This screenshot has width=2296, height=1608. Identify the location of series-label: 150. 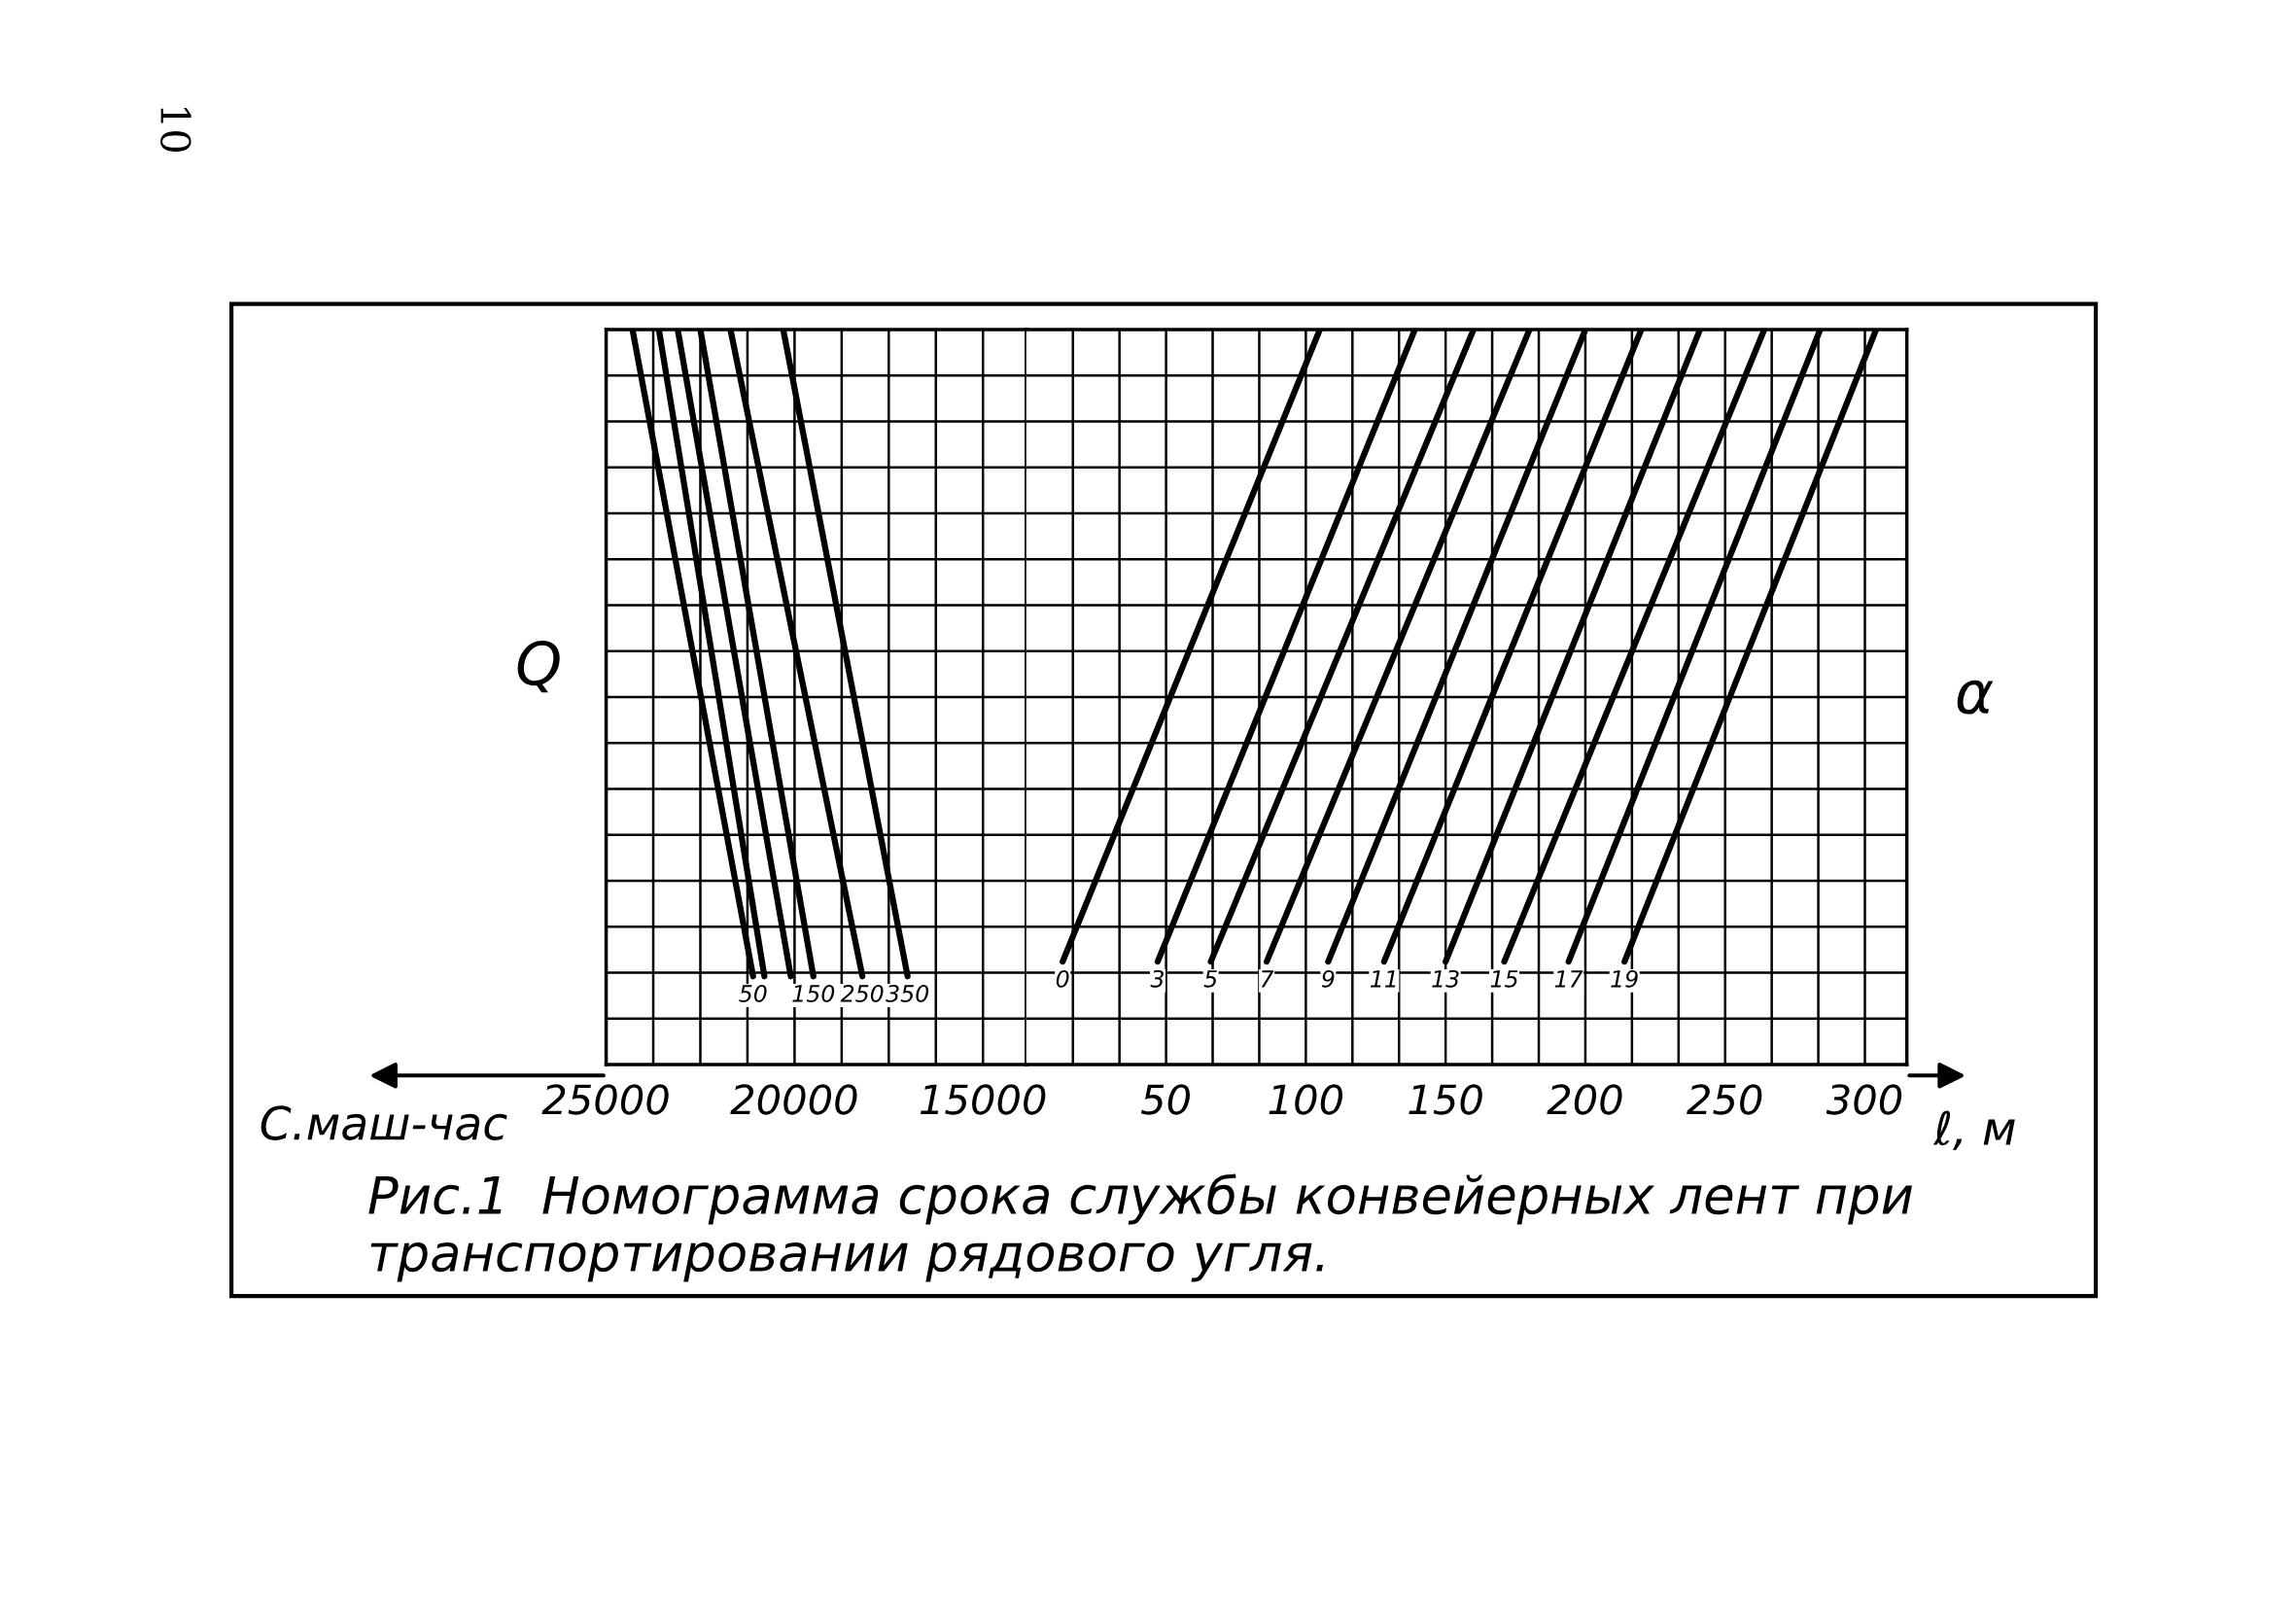
(813, 993).